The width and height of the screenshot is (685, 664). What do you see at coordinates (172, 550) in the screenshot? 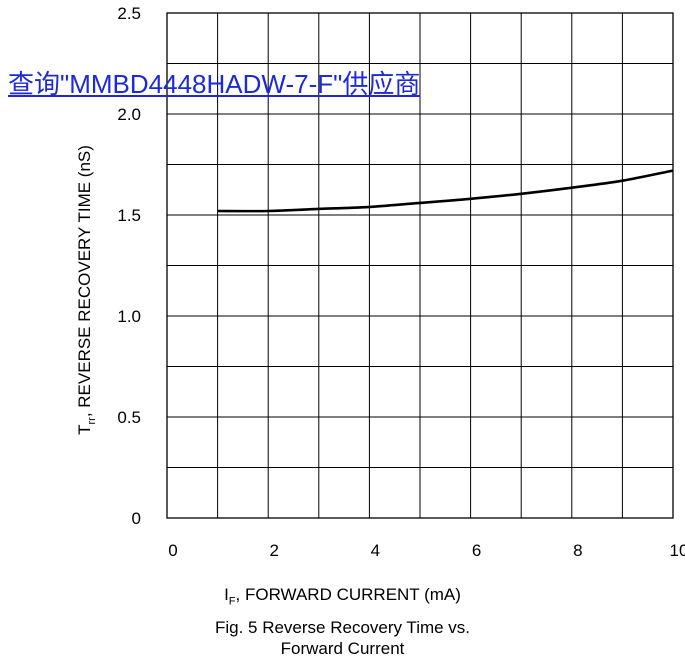
I see `x-tick-label: 0` at bounding box center [172, 550].